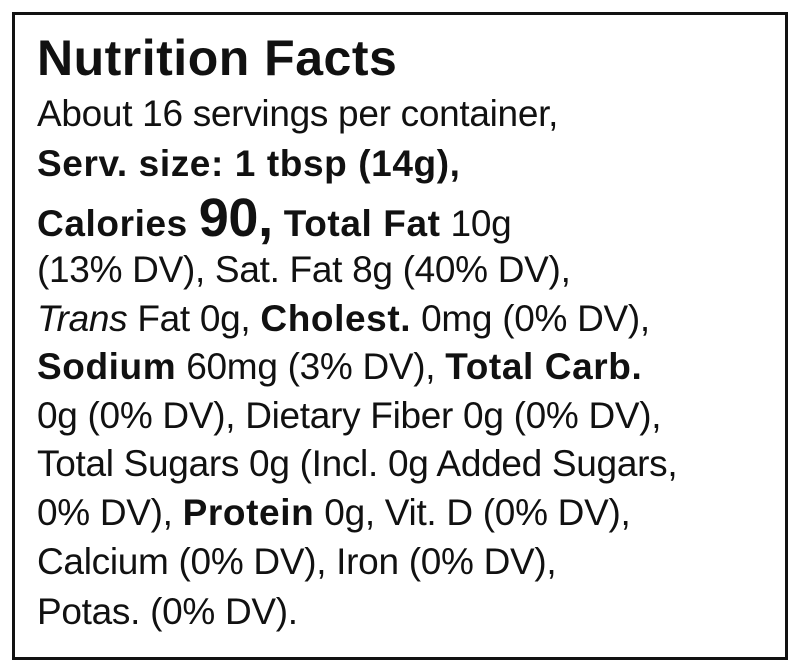 This screenshot has height=671, width=800. I want to click on line: Total Sugars 0g (Incl. 0g Added Sugars,, so click(357, 464).